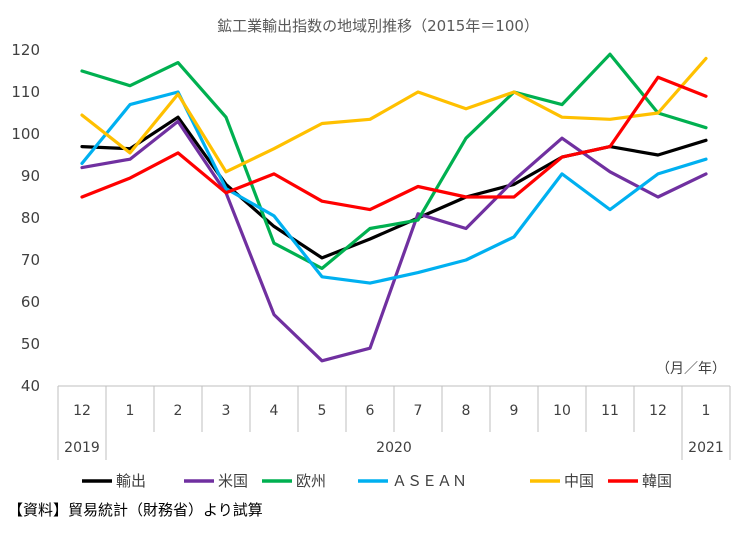  What do you see at coordinates (30, 386) in the screenshot?
I see `y-tick-label: 40` at bounding box center [30, 386].